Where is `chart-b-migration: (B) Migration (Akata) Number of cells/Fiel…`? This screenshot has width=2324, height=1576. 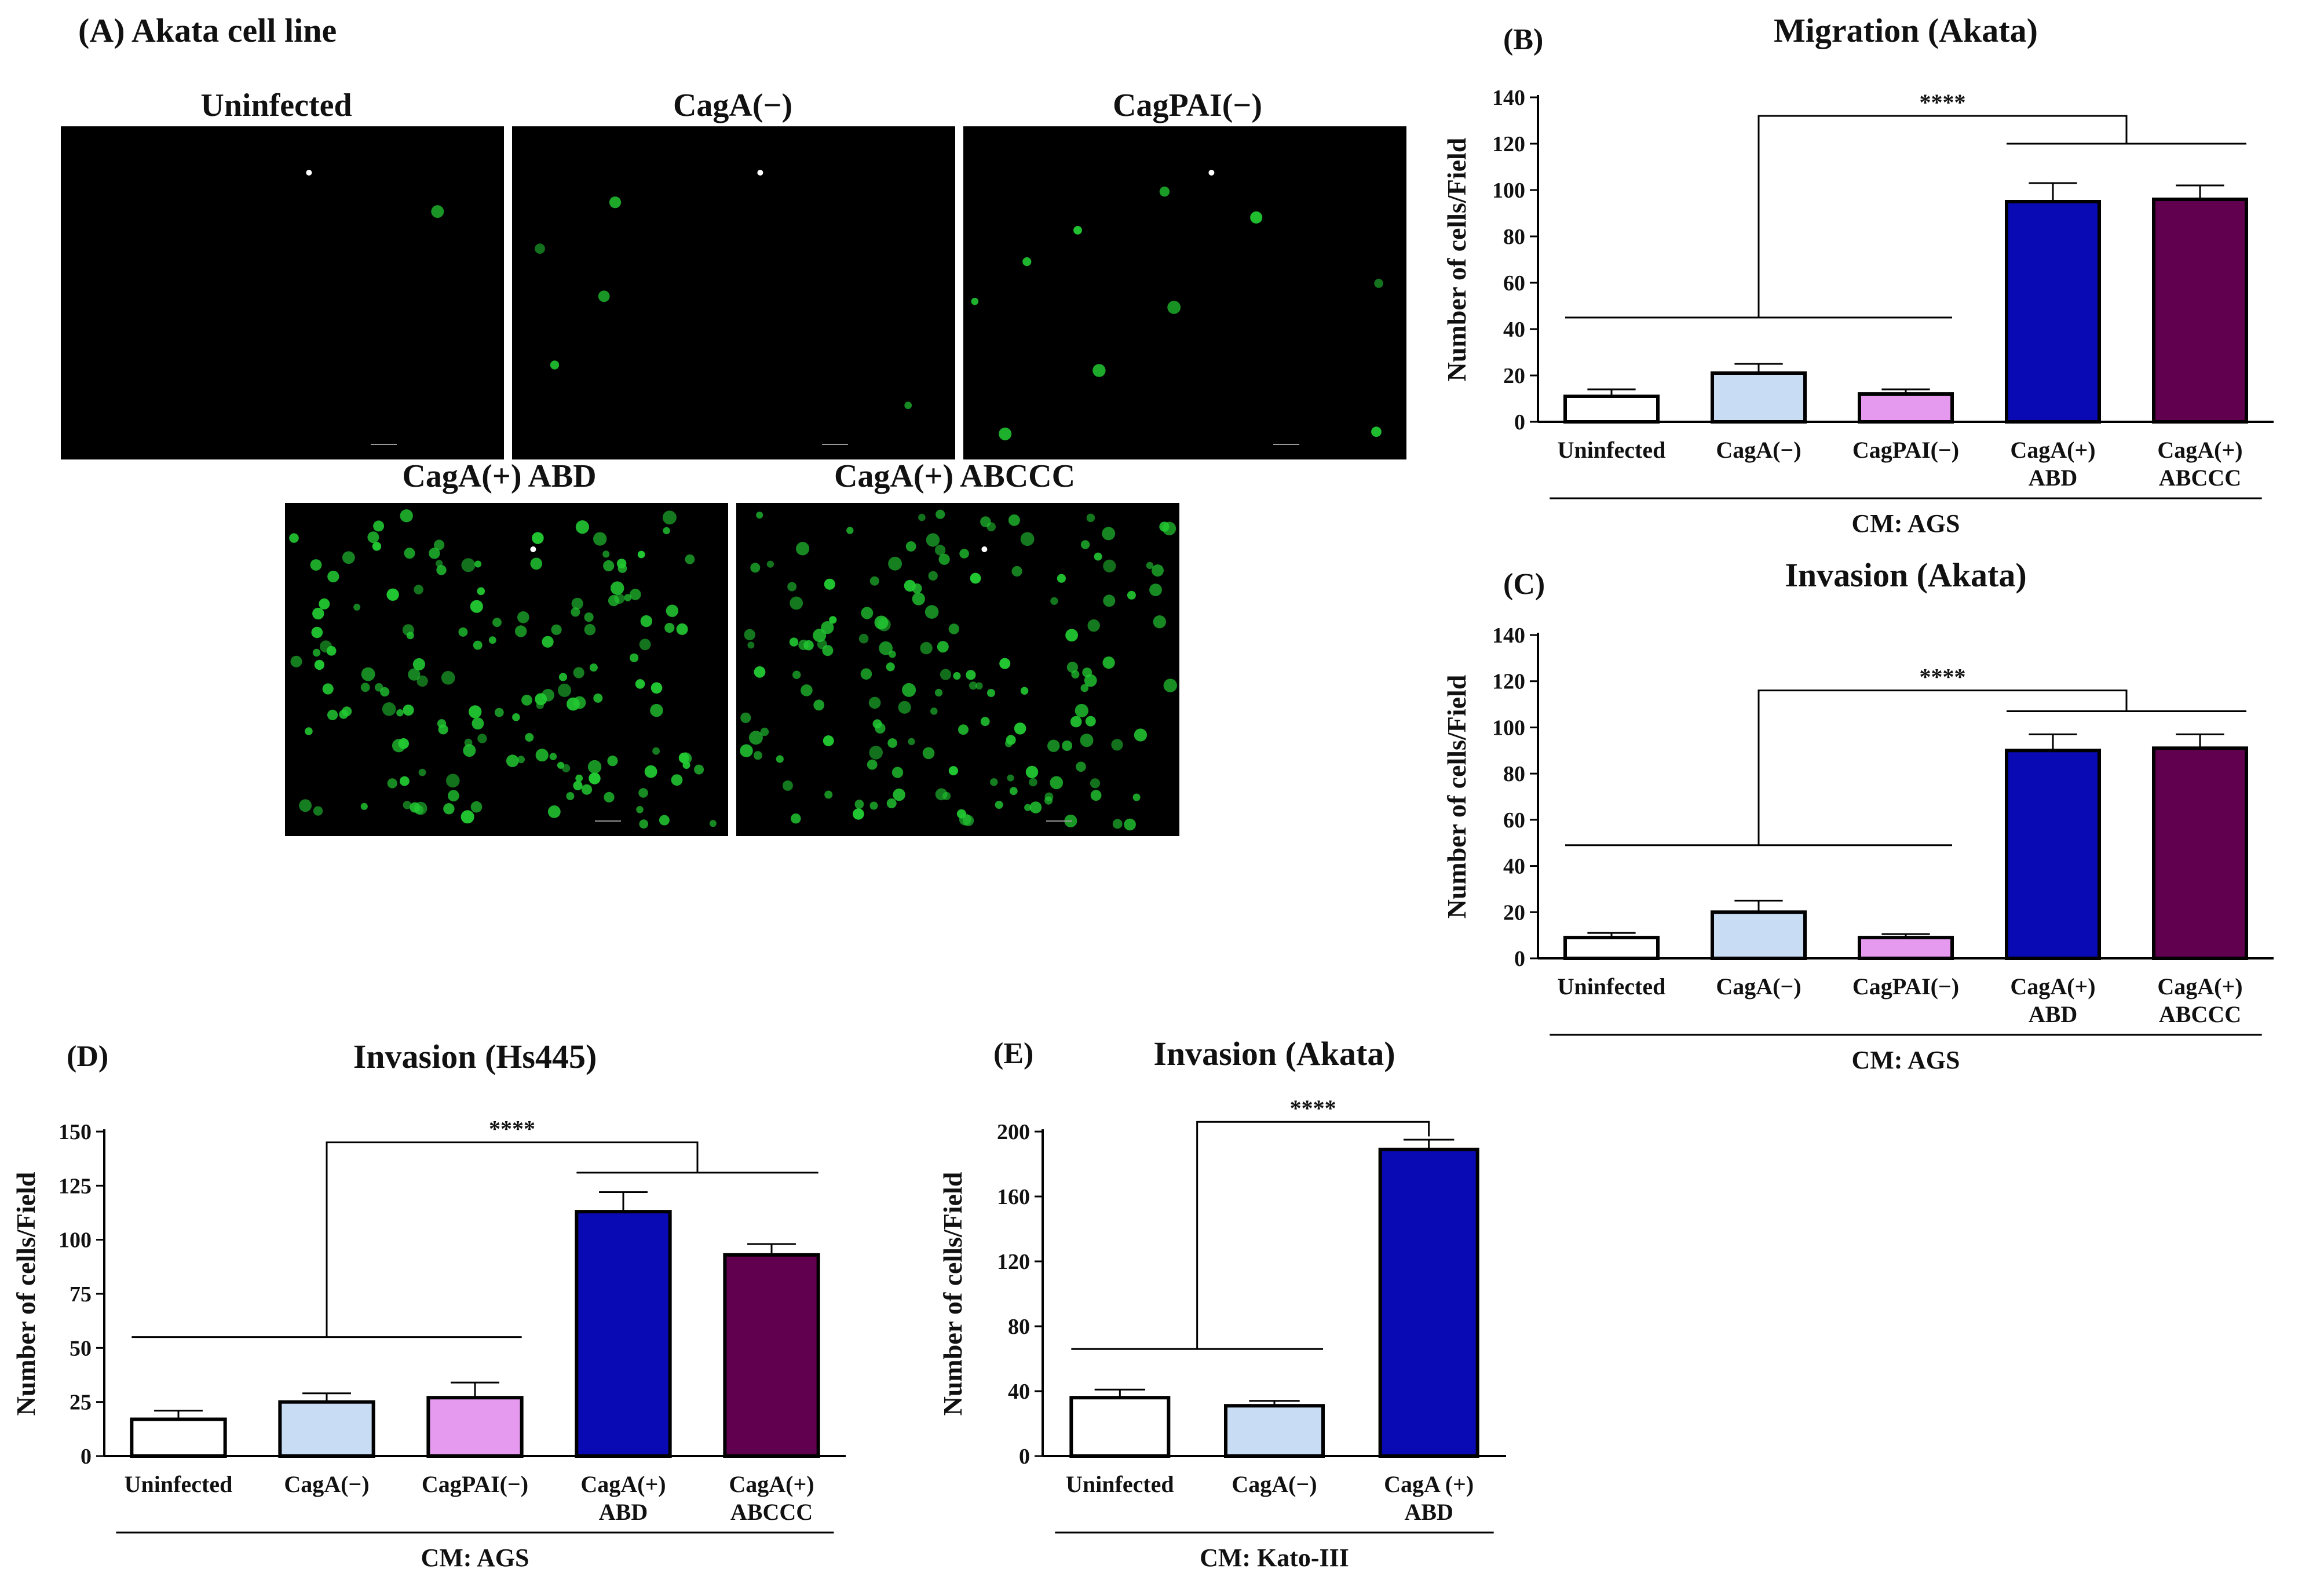 chart-b-migration: (B) Migration (Akata) Number of cells/Fiel… is located at coordinates (1858, 275).